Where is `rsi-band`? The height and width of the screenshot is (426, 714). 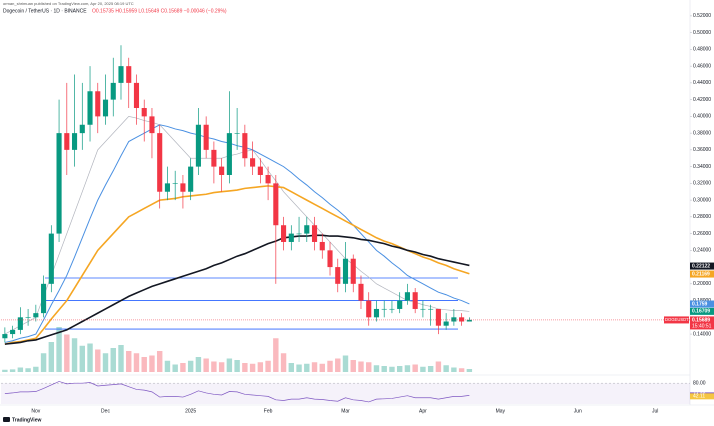 rsi-band is located at coordinates (345, 393).